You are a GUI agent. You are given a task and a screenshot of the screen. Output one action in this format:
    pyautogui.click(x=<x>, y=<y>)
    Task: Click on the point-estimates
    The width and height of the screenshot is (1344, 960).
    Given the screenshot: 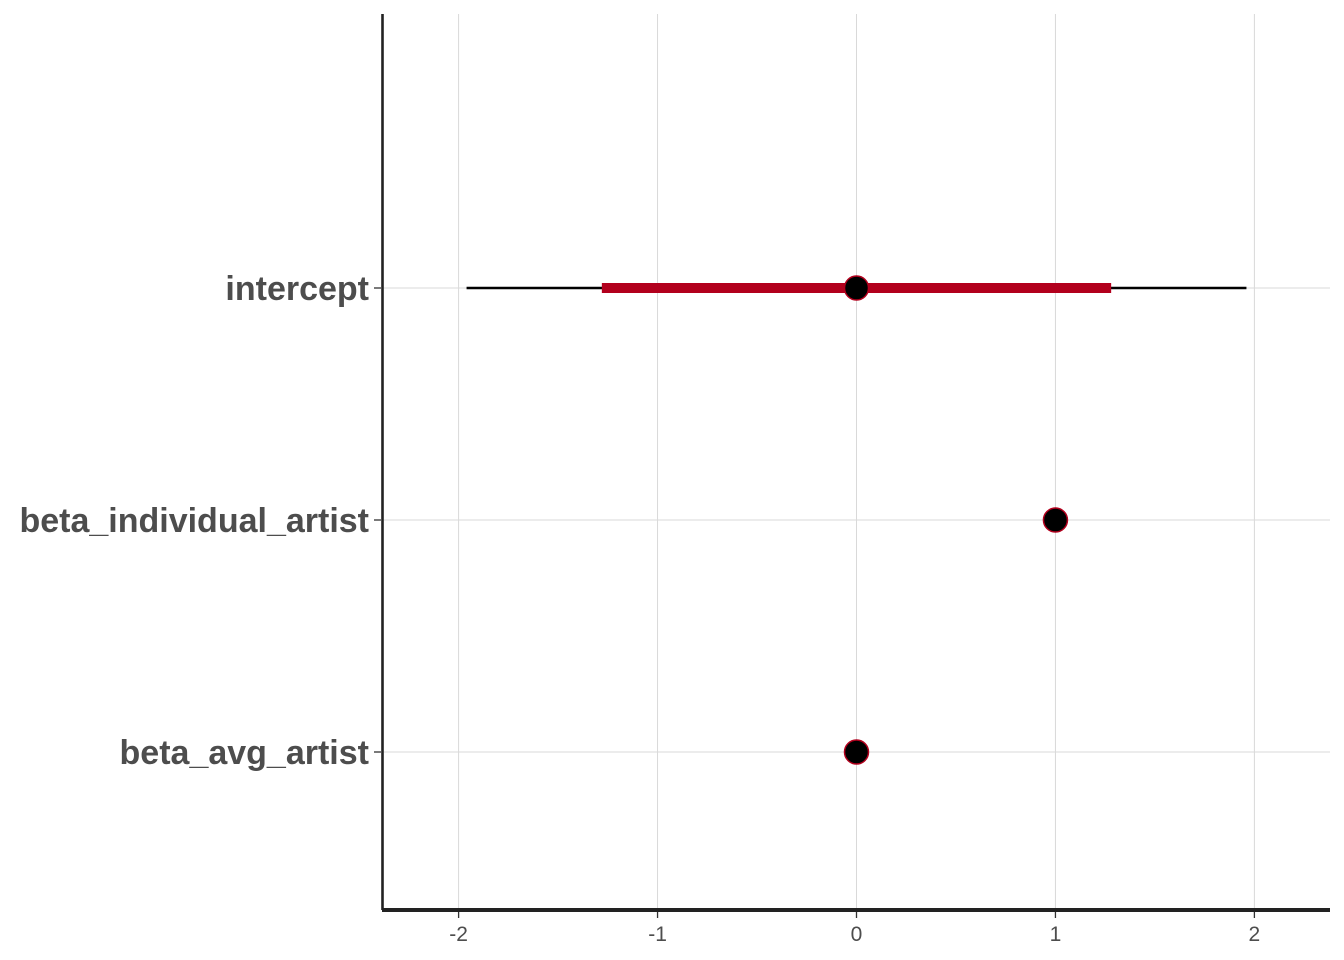 What is the action you would take?
    pyautogui.click(x=956, y=520)
    